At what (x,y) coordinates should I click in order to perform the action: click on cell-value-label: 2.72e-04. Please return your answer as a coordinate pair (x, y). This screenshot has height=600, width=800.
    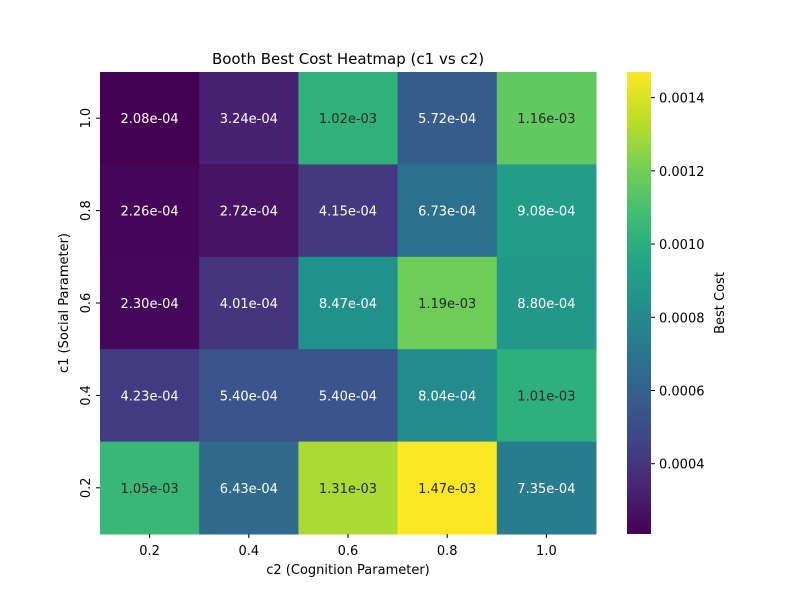
    Looking at the image, I should click on (249, 212).